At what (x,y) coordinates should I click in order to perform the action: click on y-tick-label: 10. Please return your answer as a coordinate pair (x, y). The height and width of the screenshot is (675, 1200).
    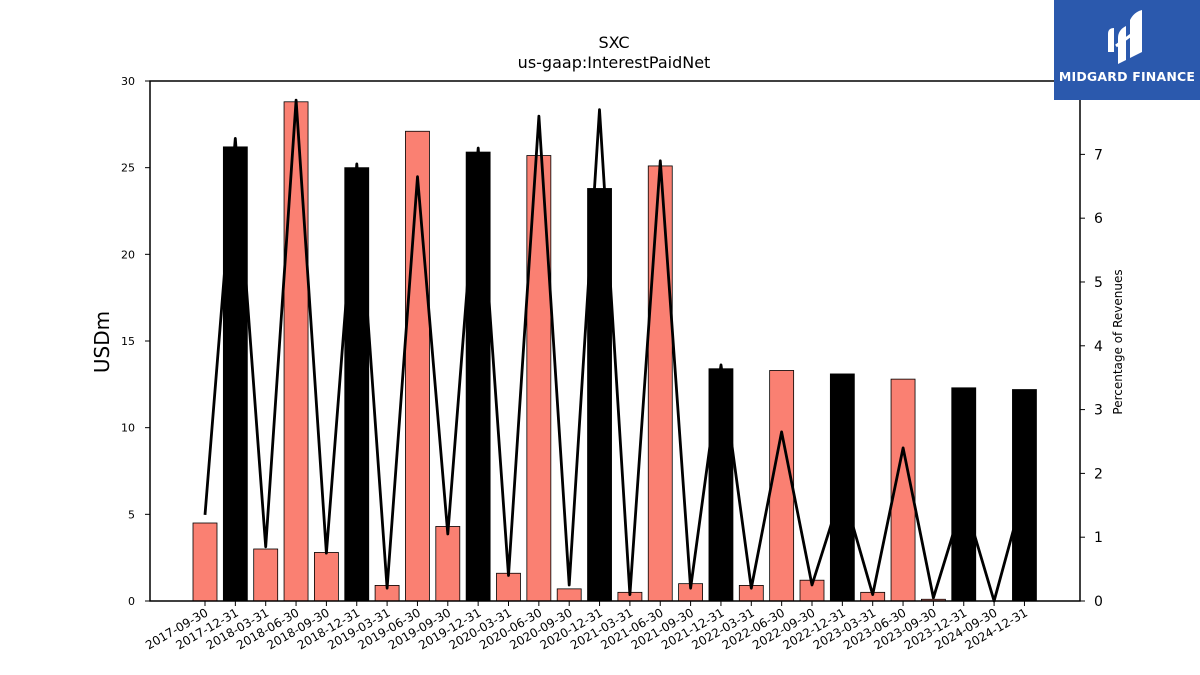
    Looking at the image, I should click on (128, 428).